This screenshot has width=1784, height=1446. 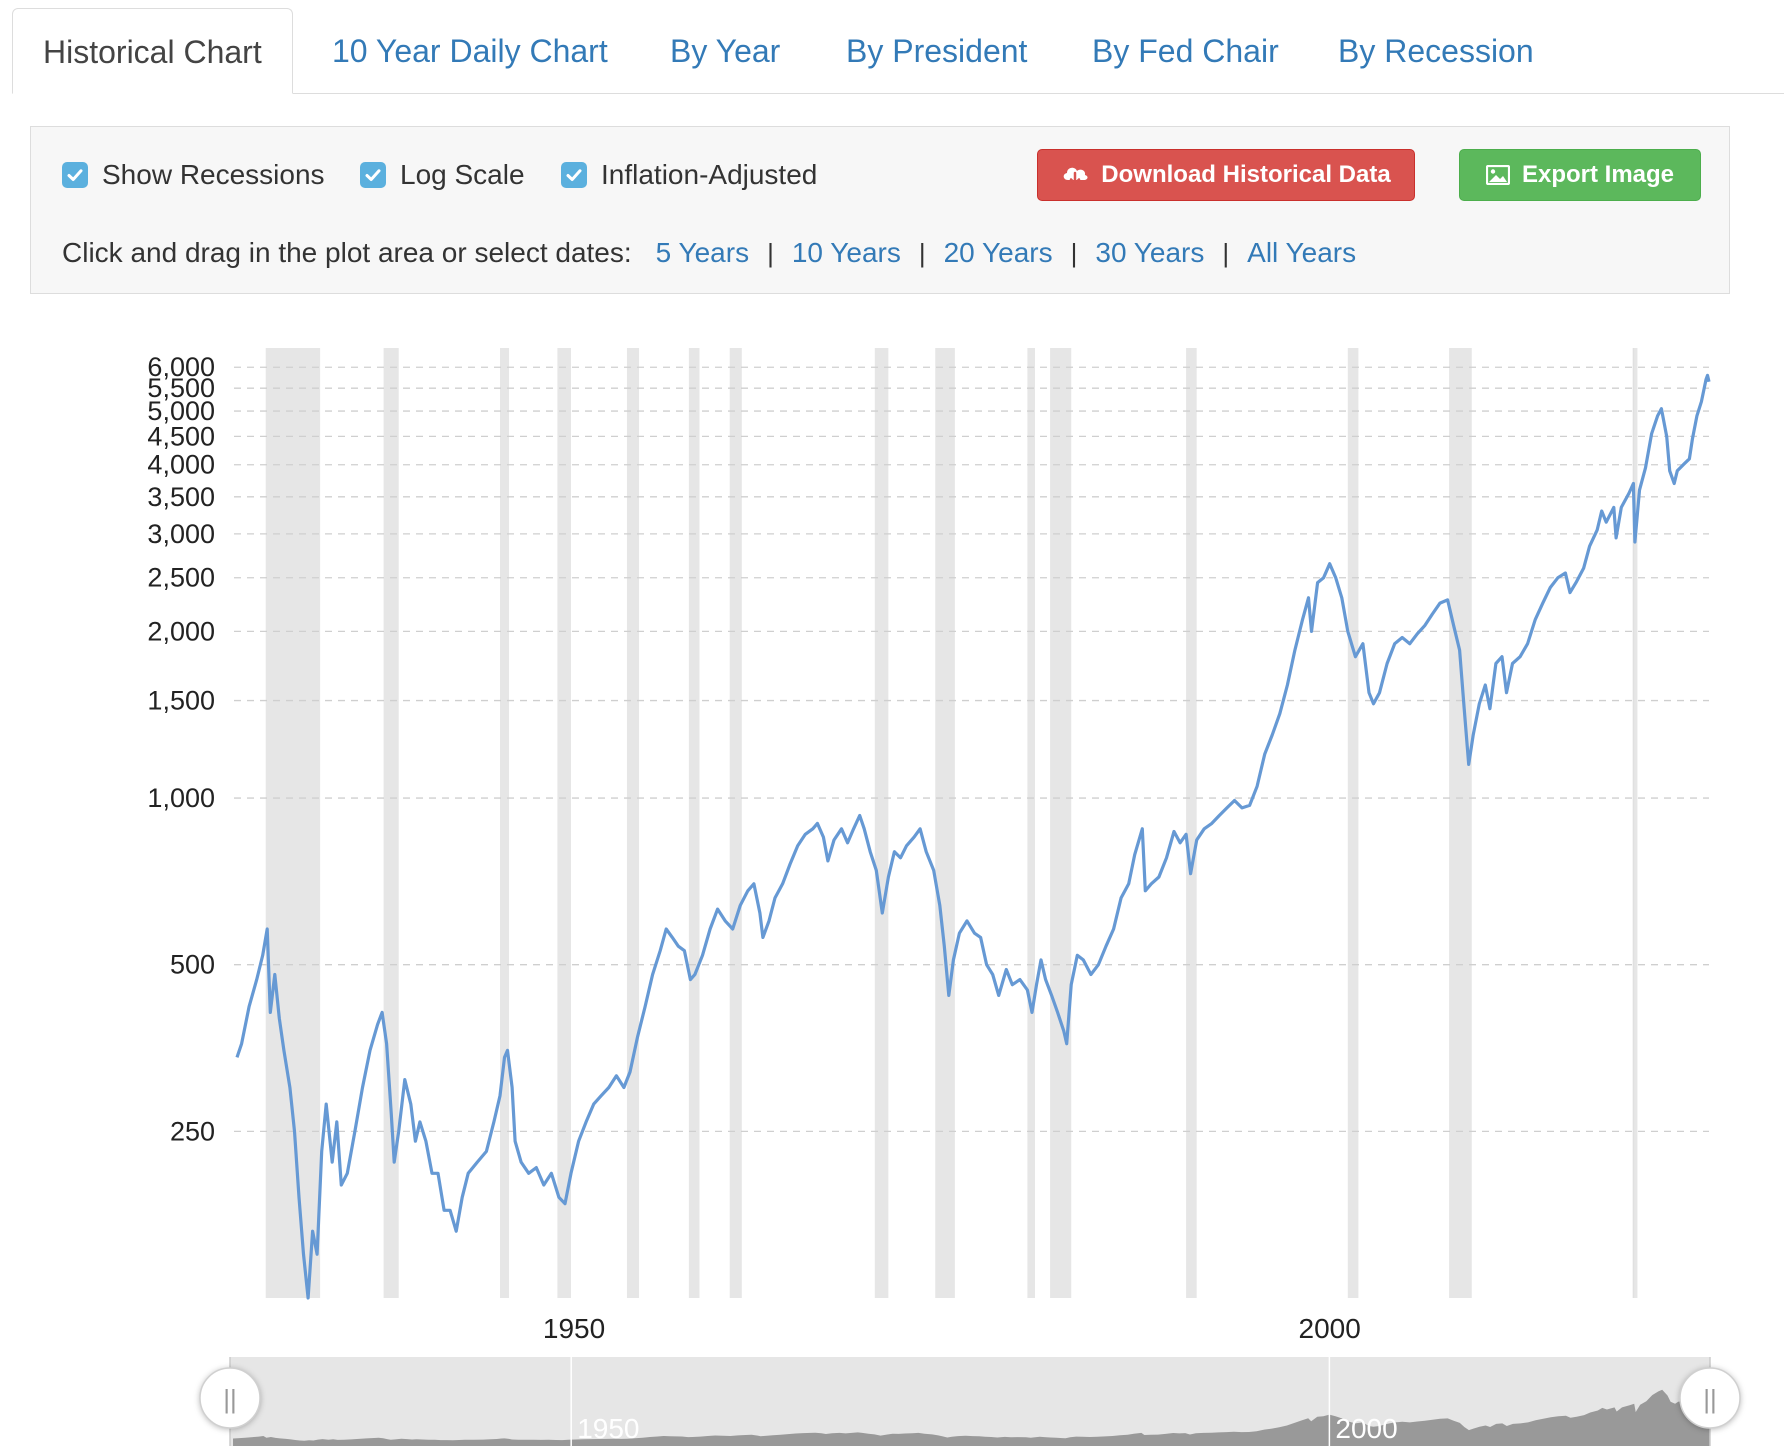 I want to click on range-navigator: 1950 2000 || ||, so click(x=970, y=1401).